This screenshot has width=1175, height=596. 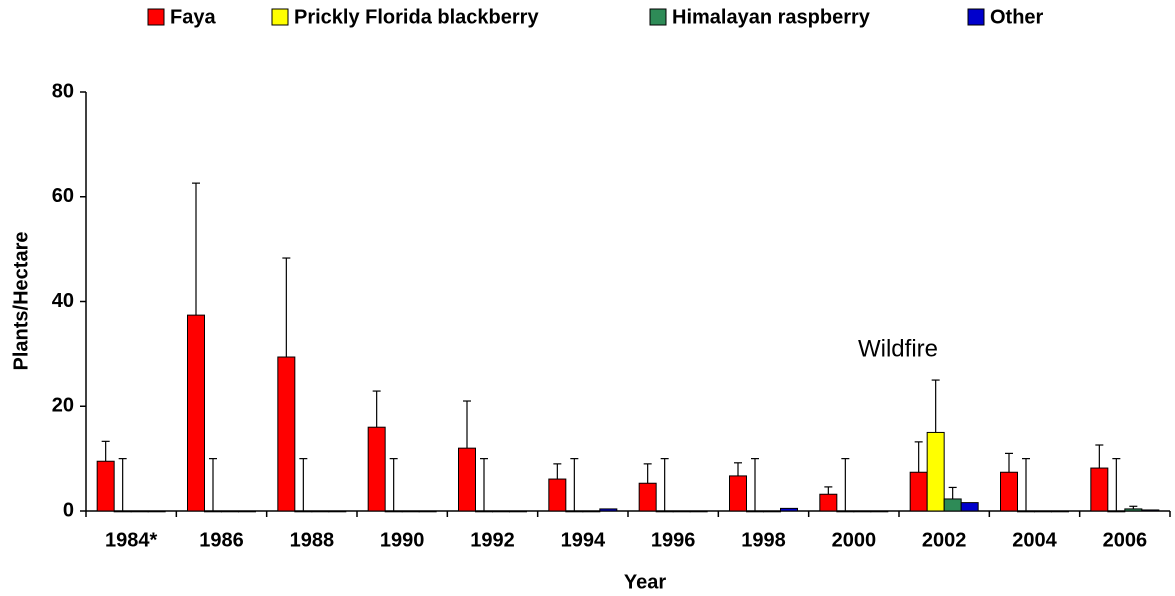 What do you see at coordinates (645, 582) in the screenshot?
I see `x-axis-label: Year` at bounding box center [645, 582].